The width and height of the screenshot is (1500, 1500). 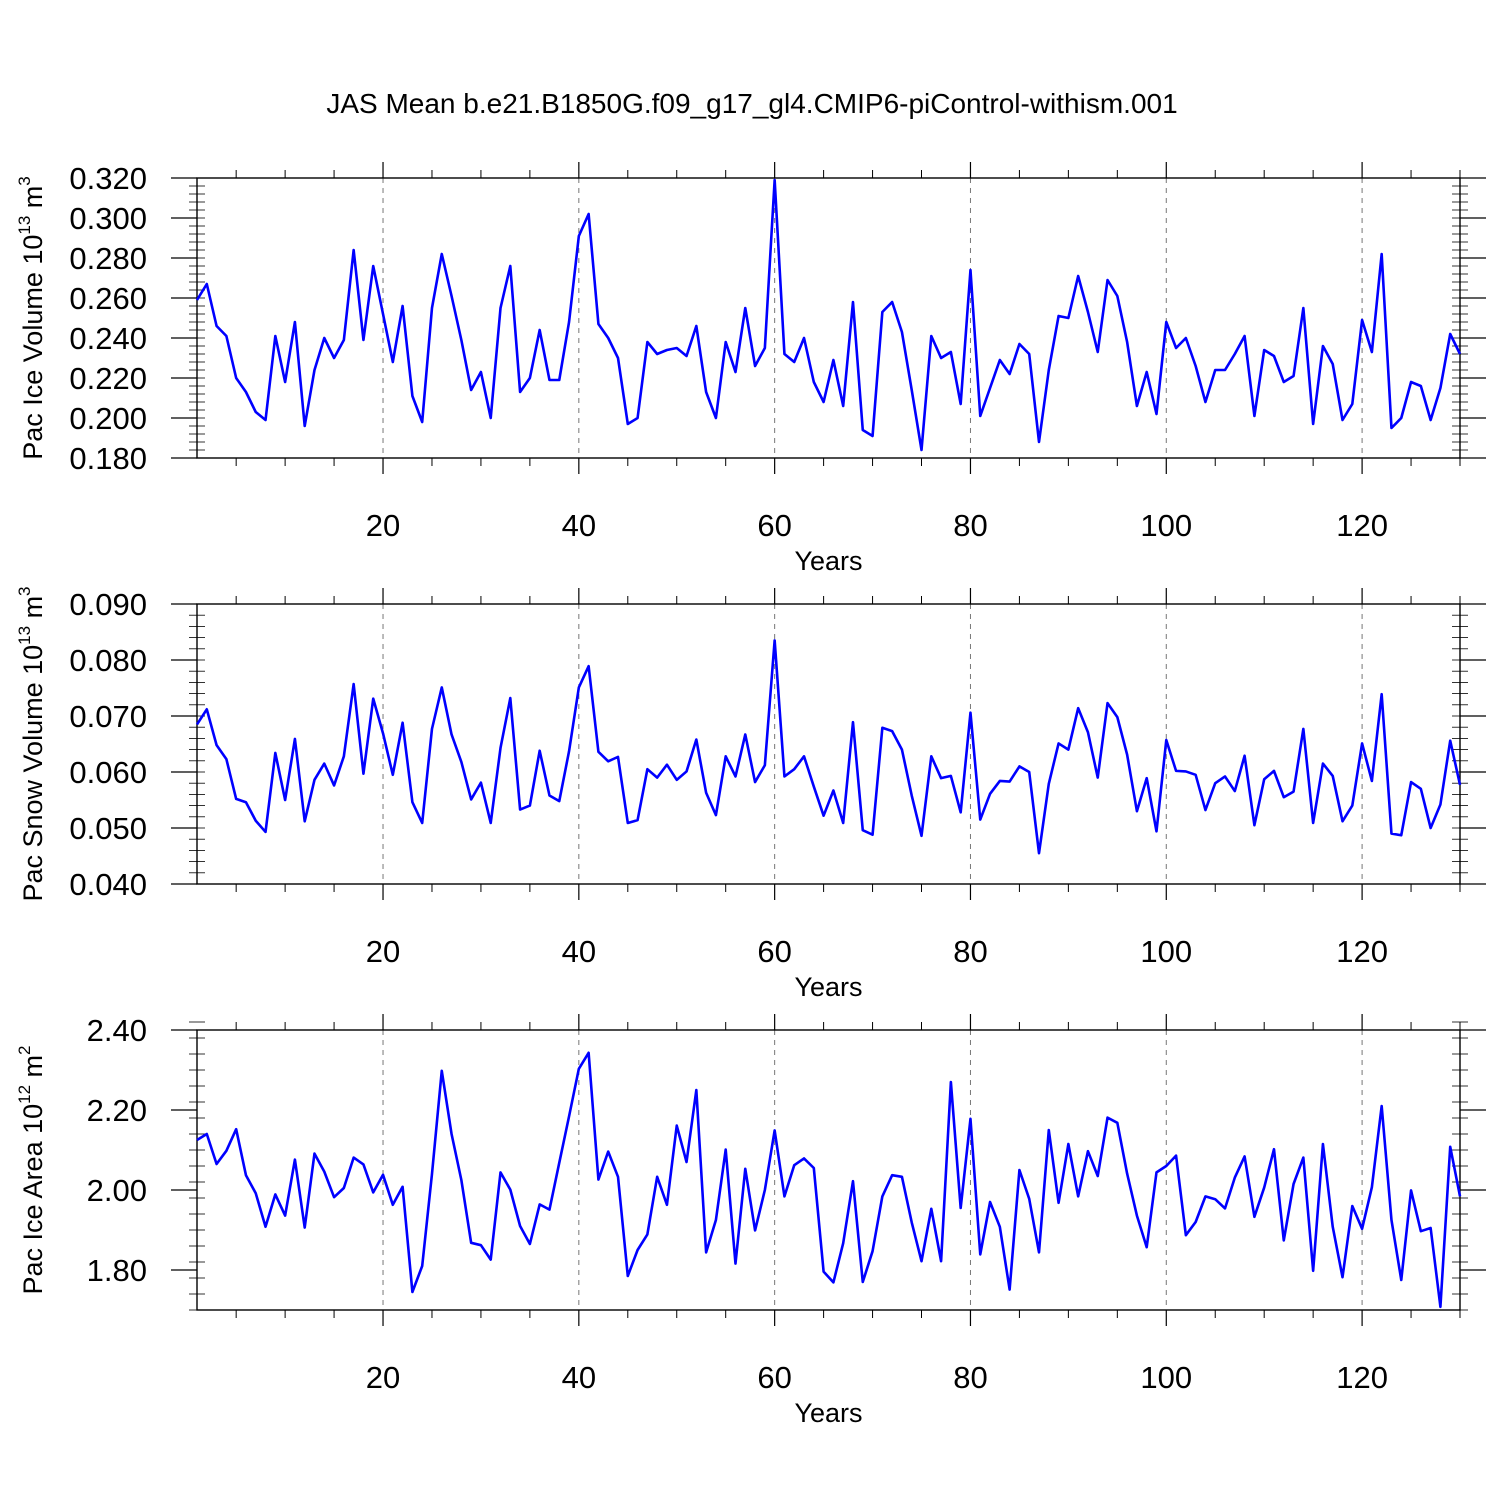 I want to click on y-tick-label: 0.240, so click(x=108, y=338).